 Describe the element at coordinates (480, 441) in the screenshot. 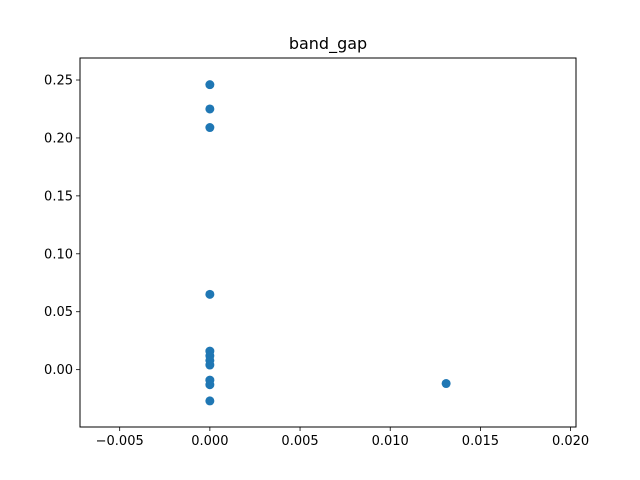

I see `x-tick-label: 0.015` at that location.